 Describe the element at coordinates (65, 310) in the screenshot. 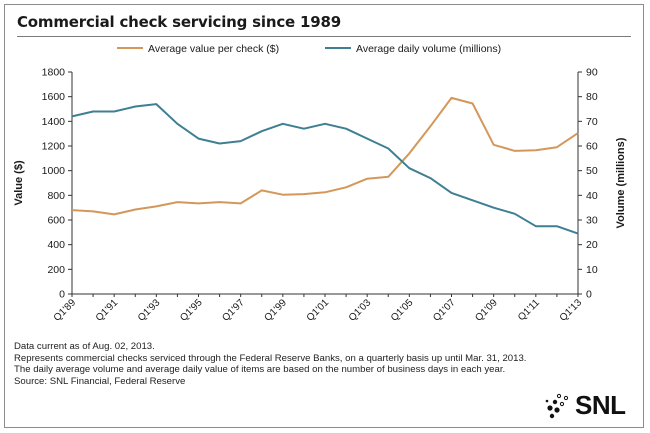

I see `x-tick-label: Q1'89` at that location.